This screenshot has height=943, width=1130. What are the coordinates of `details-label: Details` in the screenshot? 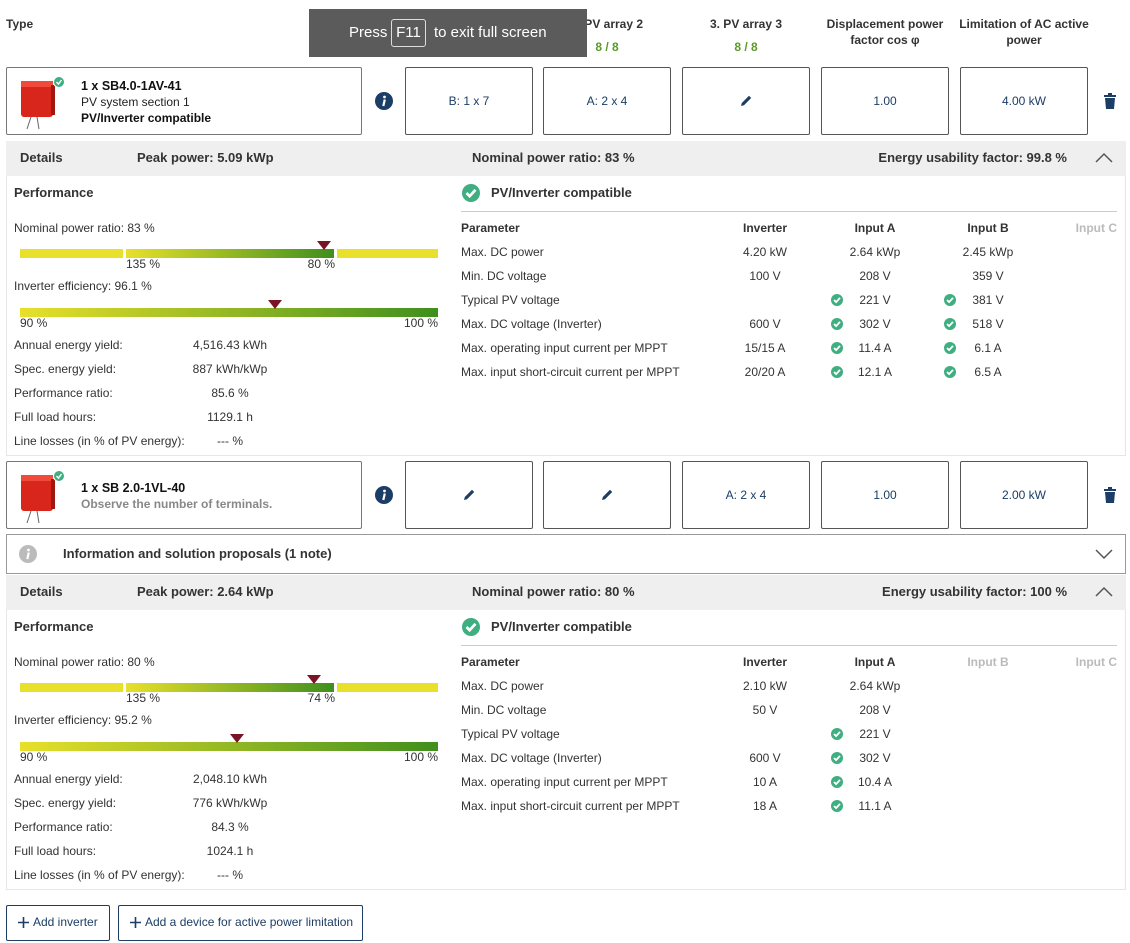 It's located at (41, 591).